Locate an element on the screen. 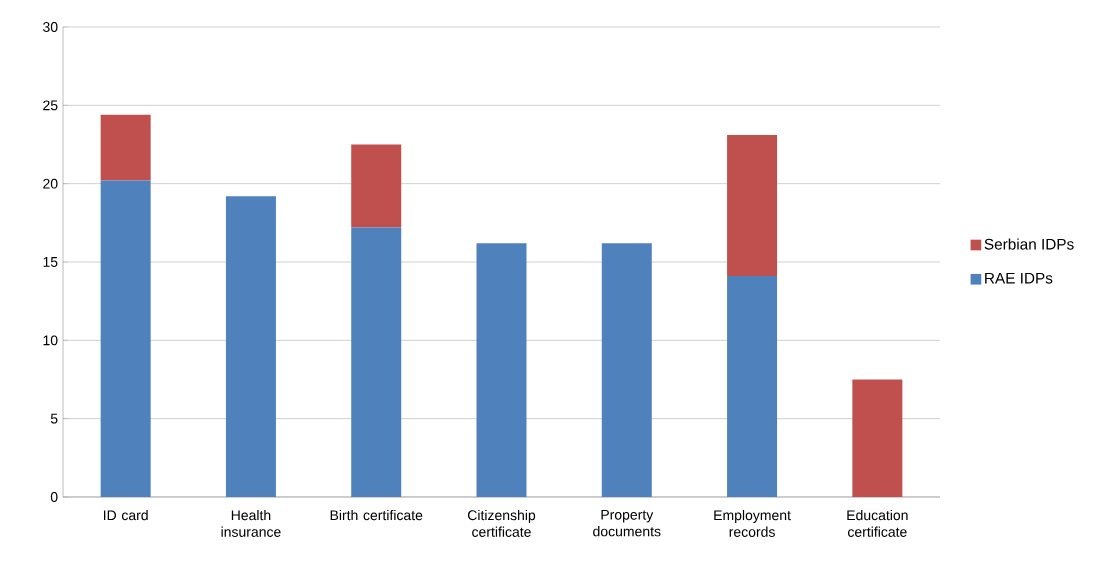 The width and height of the screenshot is (1119, 577). y-tick-label: 0 is located at coordinates (54, 497).